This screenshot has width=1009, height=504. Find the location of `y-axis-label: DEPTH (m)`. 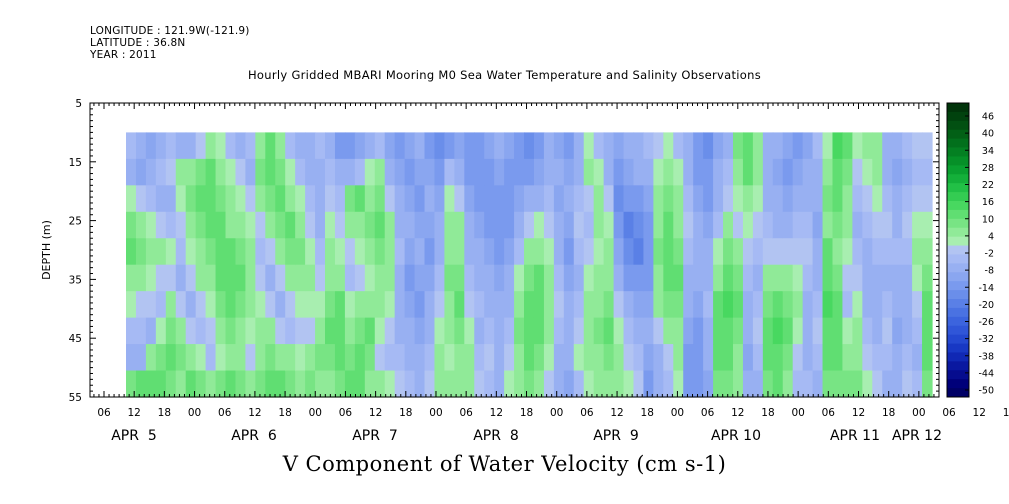

y-axis-label: DEPTH (m) is located at coordinates (46, 250).